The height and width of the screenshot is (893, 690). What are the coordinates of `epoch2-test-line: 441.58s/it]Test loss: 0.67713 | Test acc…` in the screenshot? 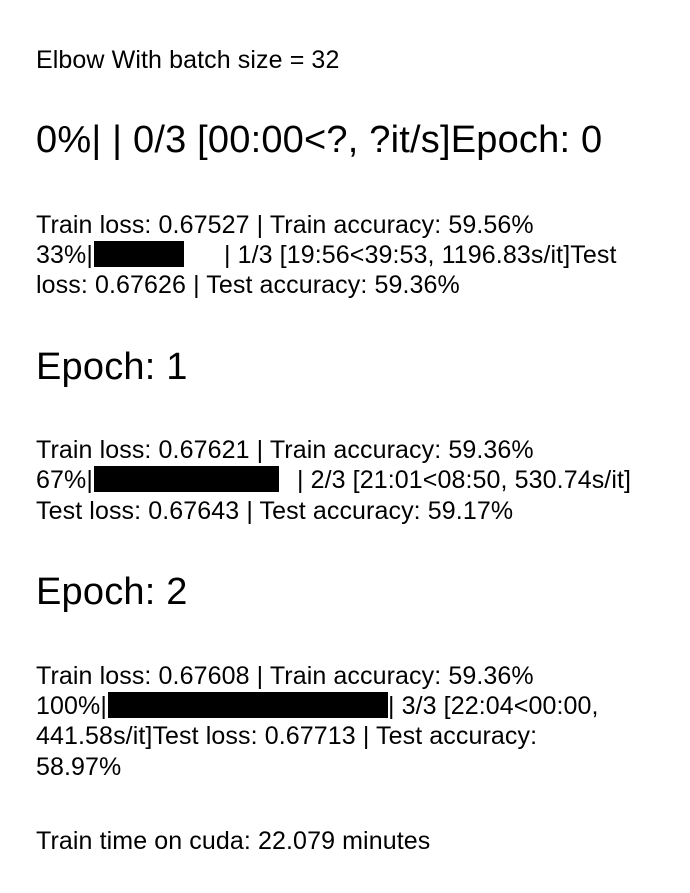 It's located at (287, 736).